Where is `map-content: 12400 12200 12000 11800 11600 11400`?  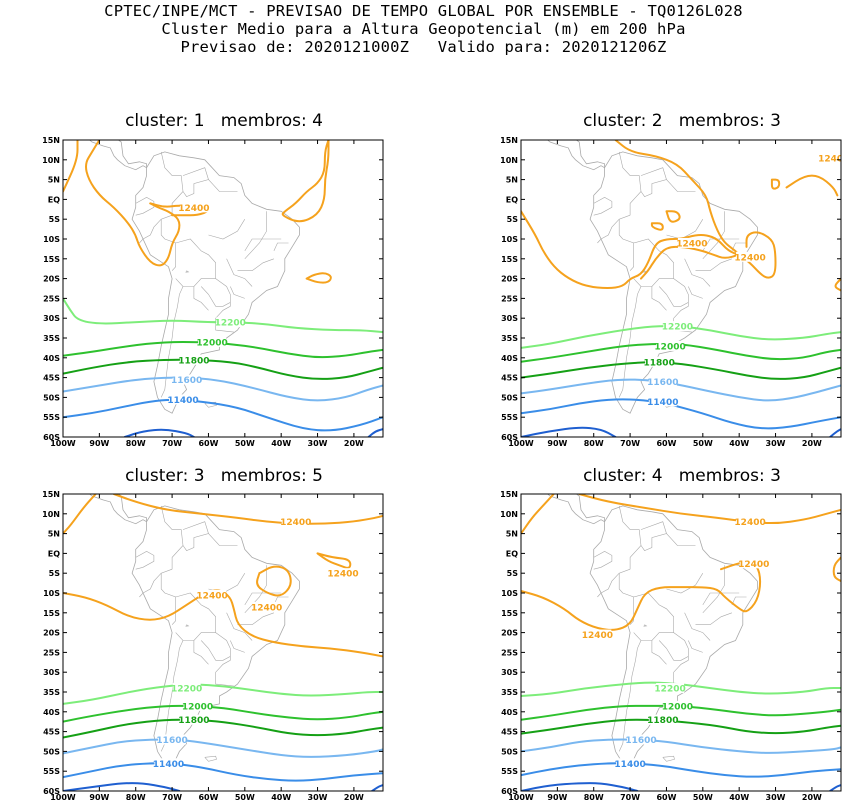
map-content: 12400 12200 12000 11800 11600 11400 is located at coordinates (223, 278).